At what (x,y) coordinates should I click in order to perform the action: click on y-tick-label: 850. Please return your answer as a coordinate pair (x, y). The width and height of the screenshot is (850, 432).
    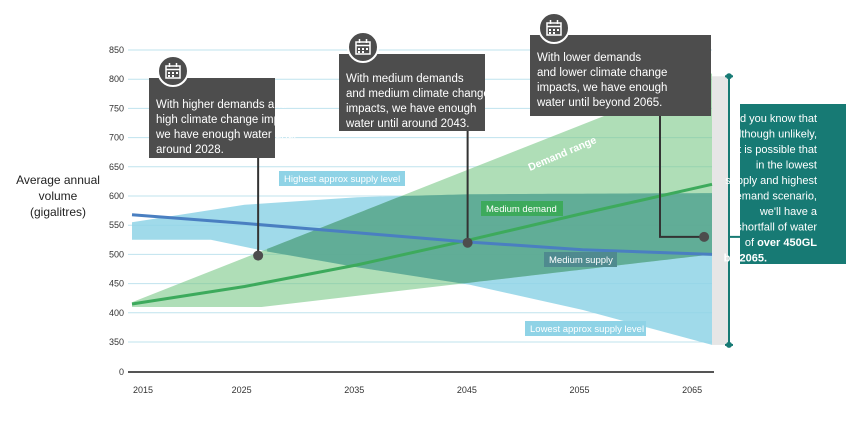
    Looking at the image, I should click on (116, 50).